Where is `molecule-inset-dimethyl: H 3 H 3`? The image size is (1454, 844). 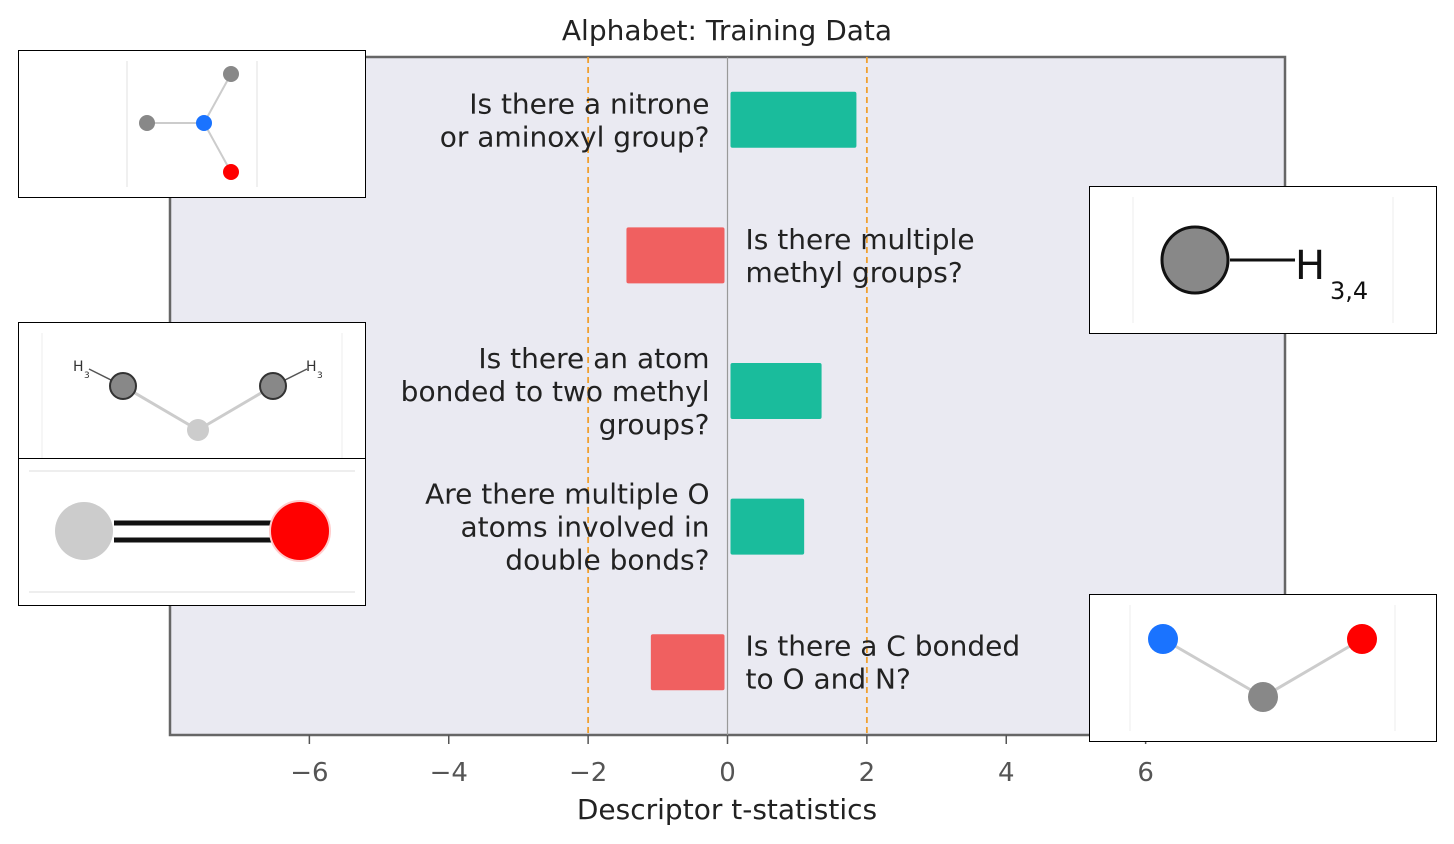
molecule-inset-dimethyl: H 3 H 3 is located at coordinates (192, 396).